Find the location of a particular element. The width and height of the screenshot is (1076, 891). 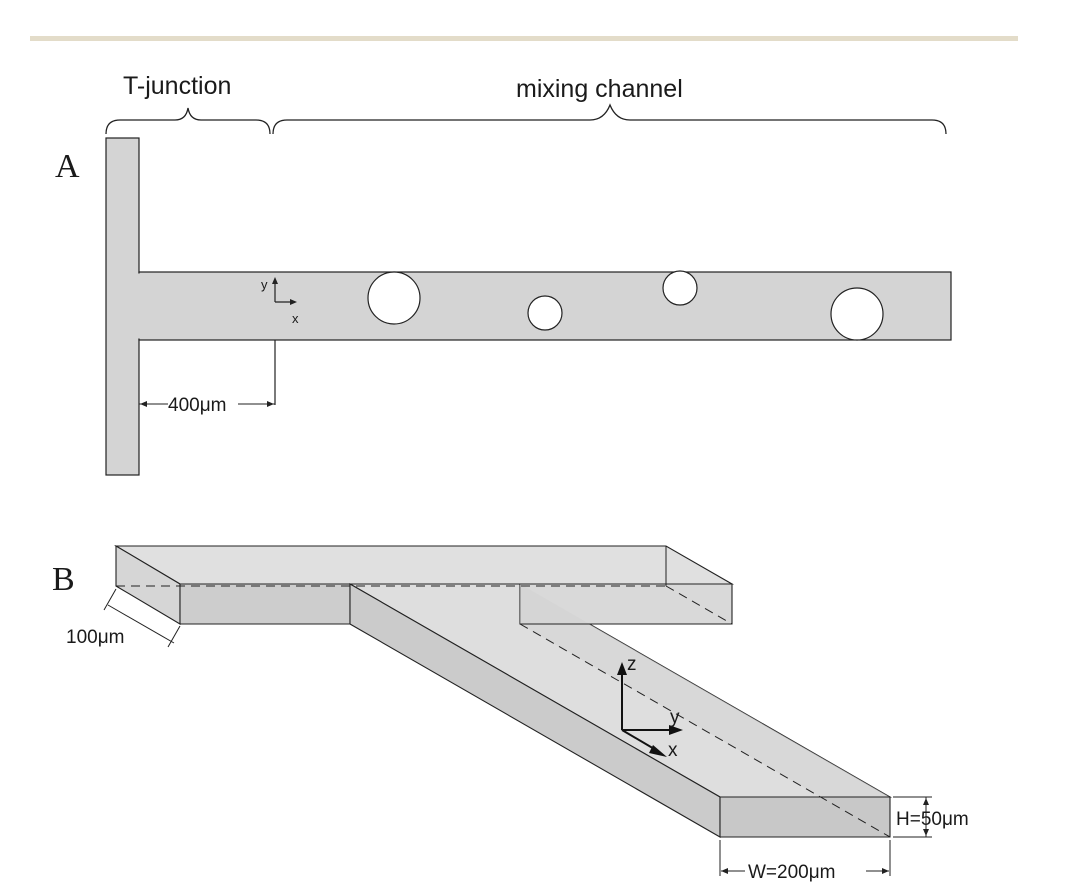

panel-b-axes: z y x is located at coordinates (650, 707).